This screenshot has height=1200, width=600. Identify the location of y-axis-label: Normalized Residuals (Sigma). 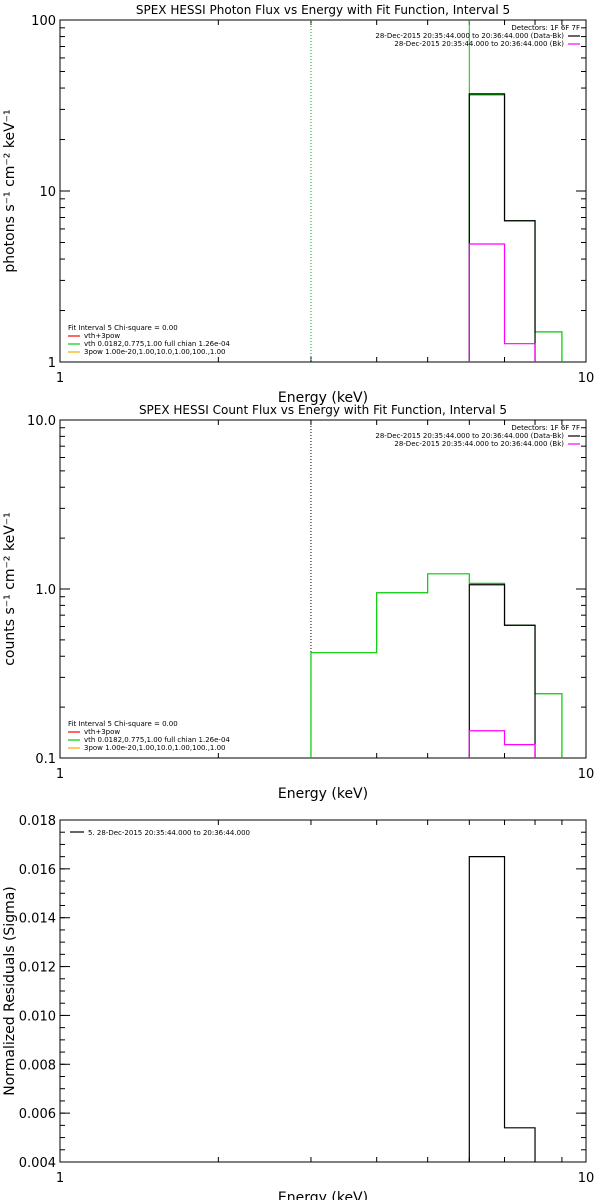
(10, 991).